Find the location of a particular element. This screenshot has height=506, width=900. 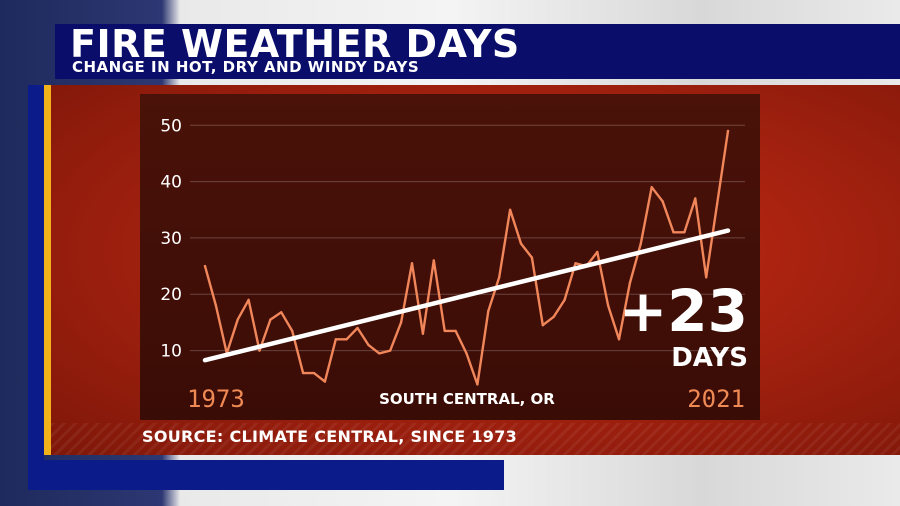

data-point-1984 is located at coordinates (325, 381).